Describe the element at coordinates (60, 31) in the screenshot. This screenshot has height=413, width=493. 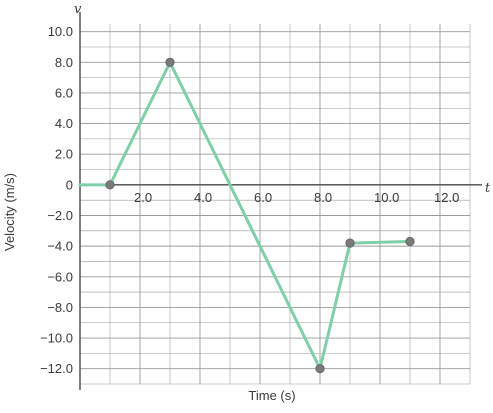
I see `y-tick-label: 10.0` at that location.